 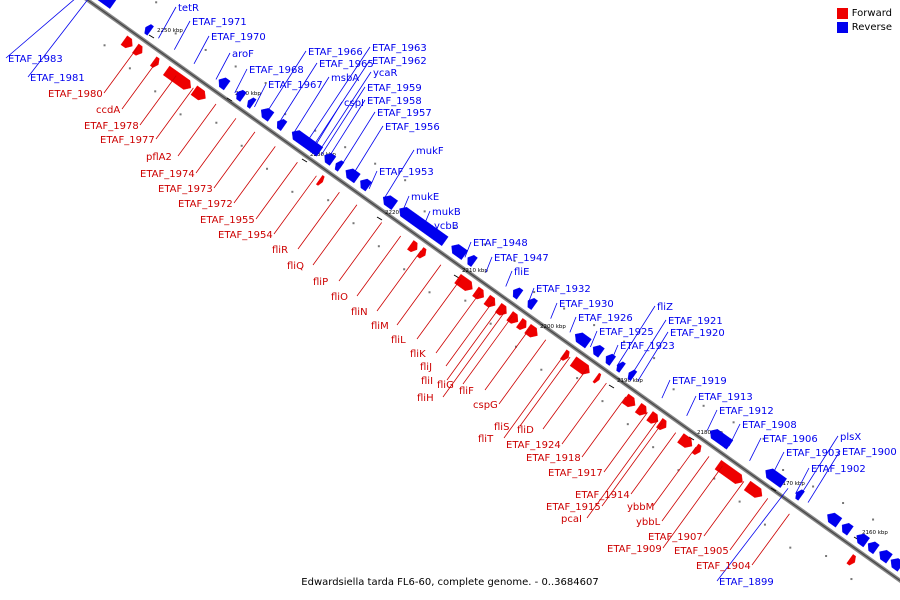 What do you see at coordinates (295, 85) in the screenshot?
I see `gene-label-etaf-1967: ETAF_1967` at bounding box center [295, 85].